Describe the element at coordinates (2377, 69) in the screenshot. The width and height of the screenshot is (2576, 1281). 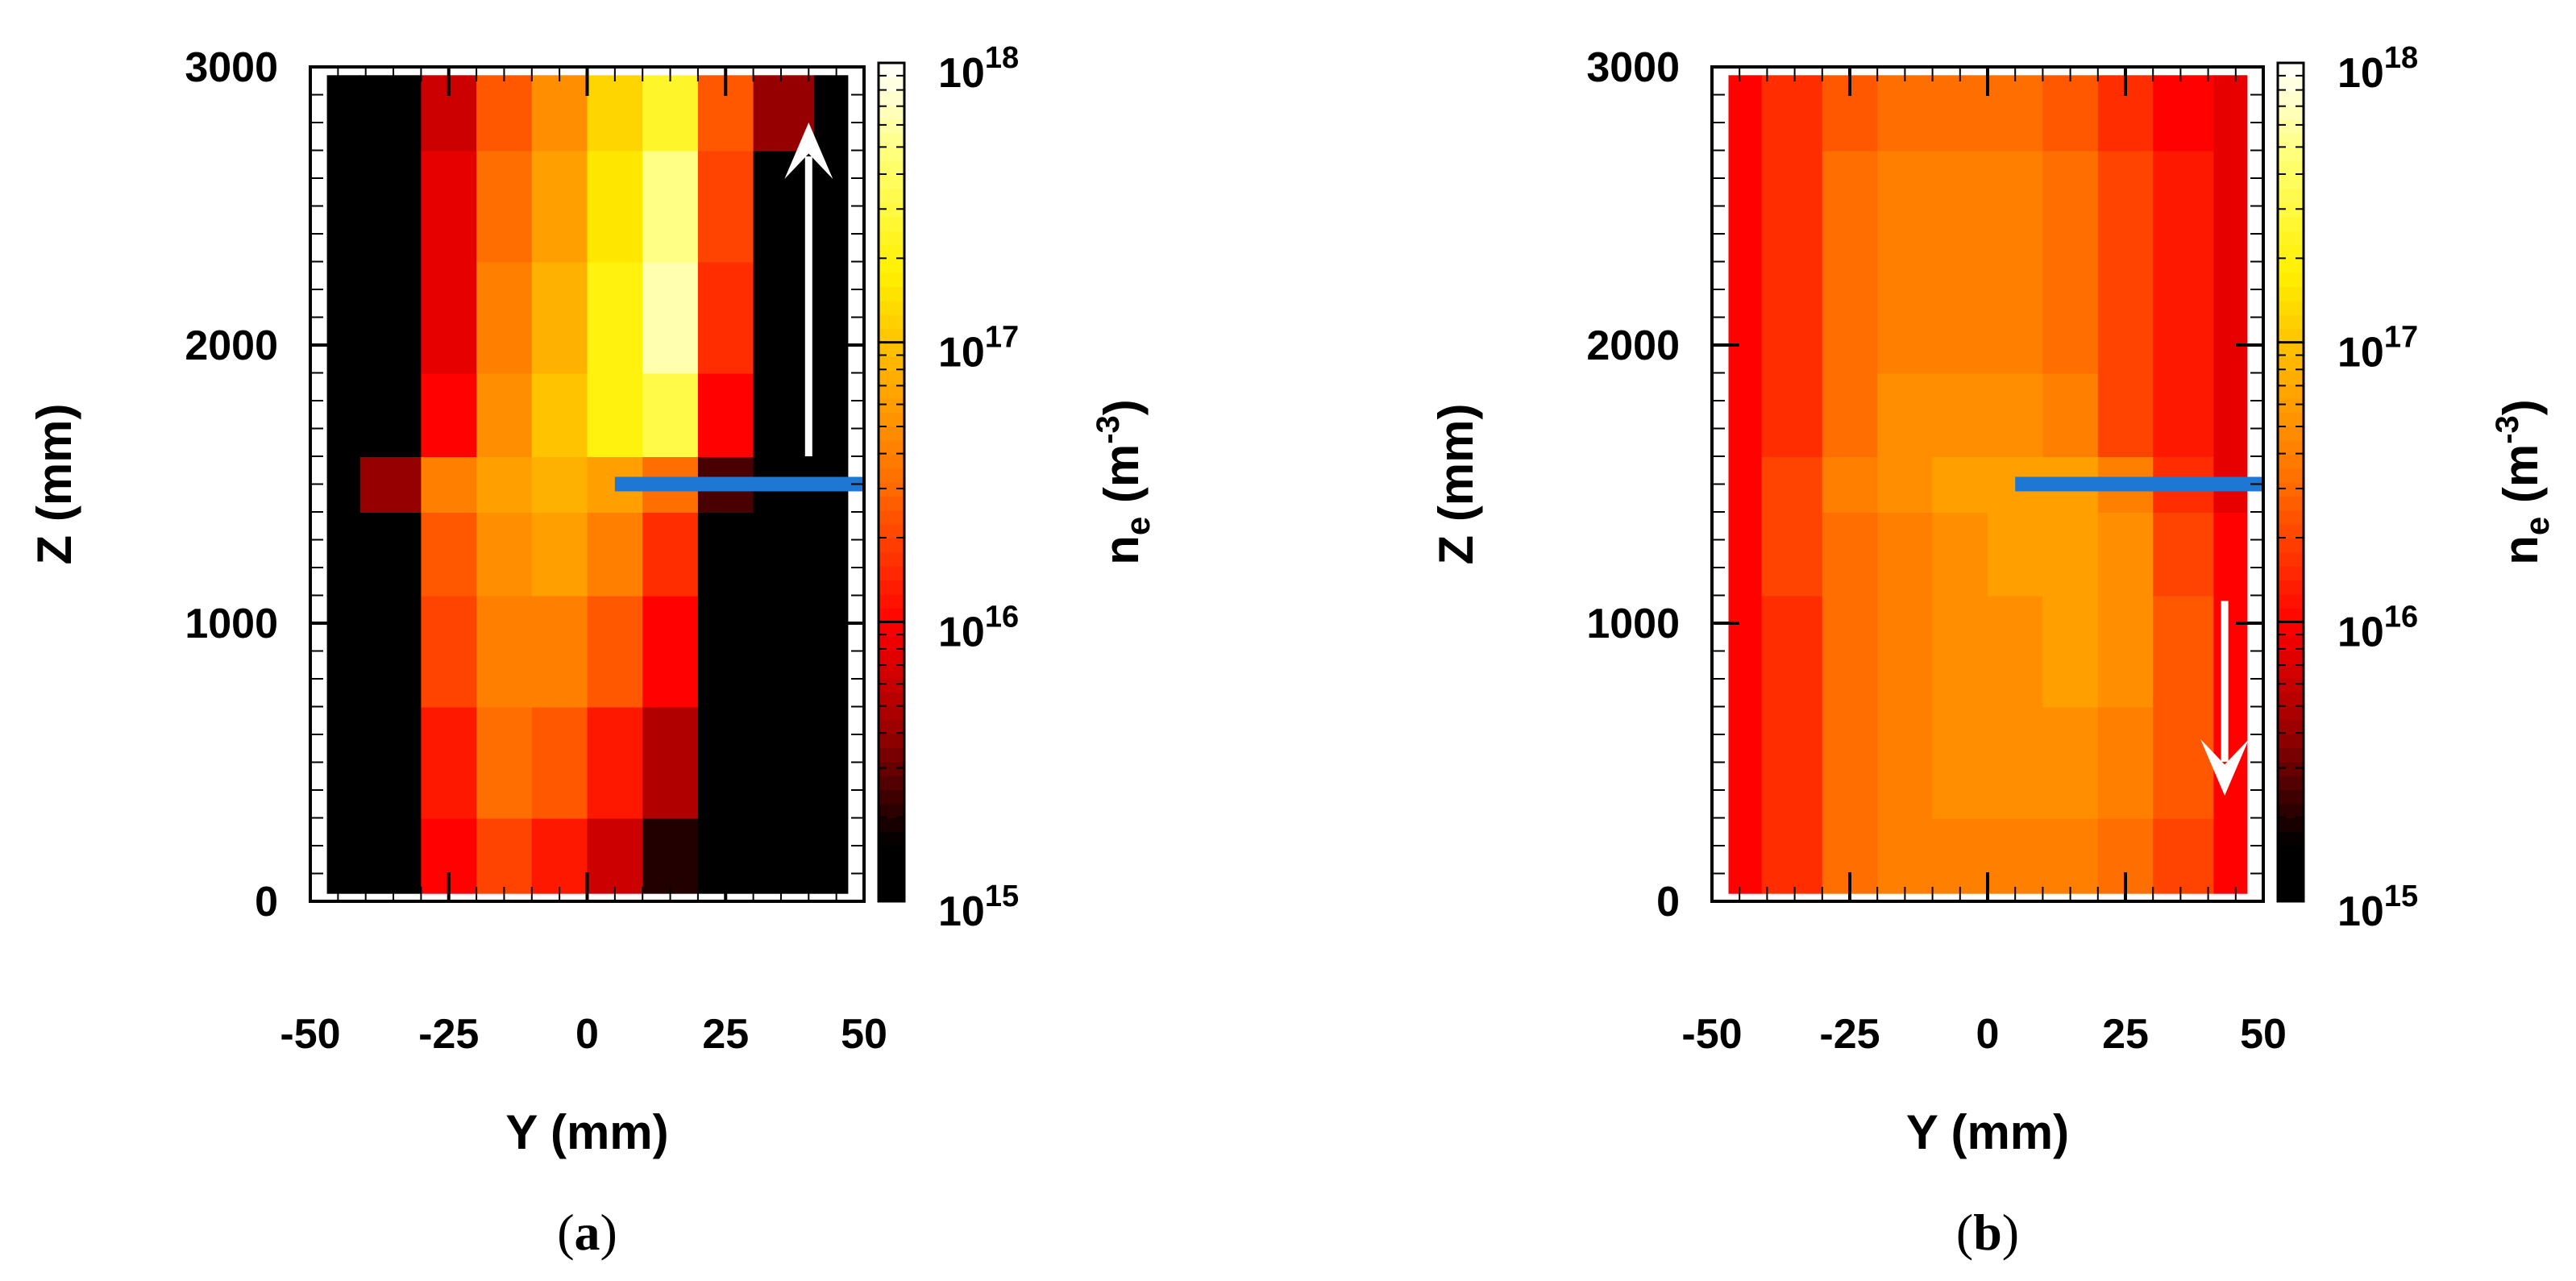
I see `colorbar-tick-label: 1018` at that location.